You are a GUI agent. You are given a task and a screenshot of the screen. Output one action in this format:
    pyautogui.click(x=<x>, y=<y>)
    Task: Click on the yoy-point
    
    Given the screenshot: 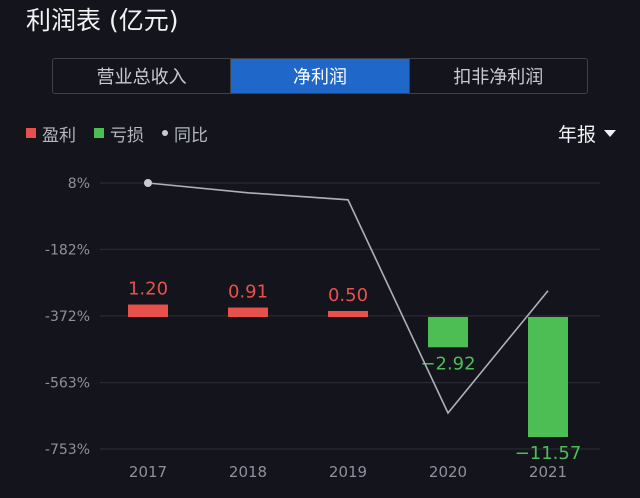 What is the action you would take?
    pyautogui.click(x=148, y=183)
    